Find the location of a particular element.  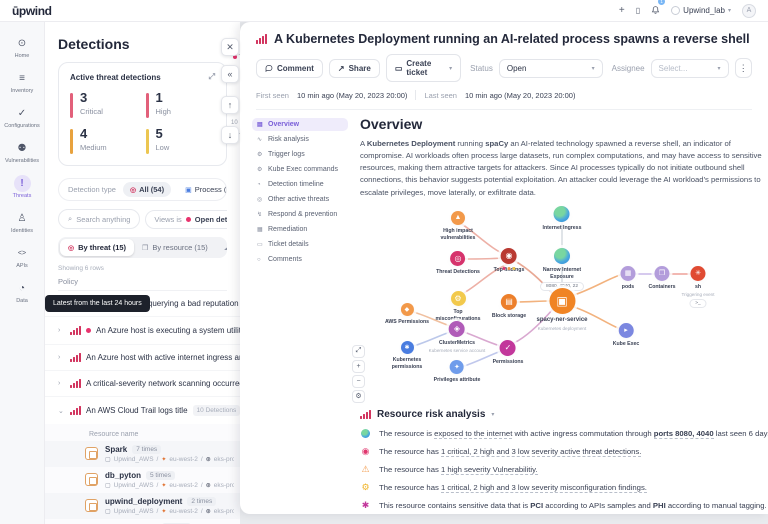

tab-by-threat: ◎ By threat (15) is located at coordinates (97, 247).